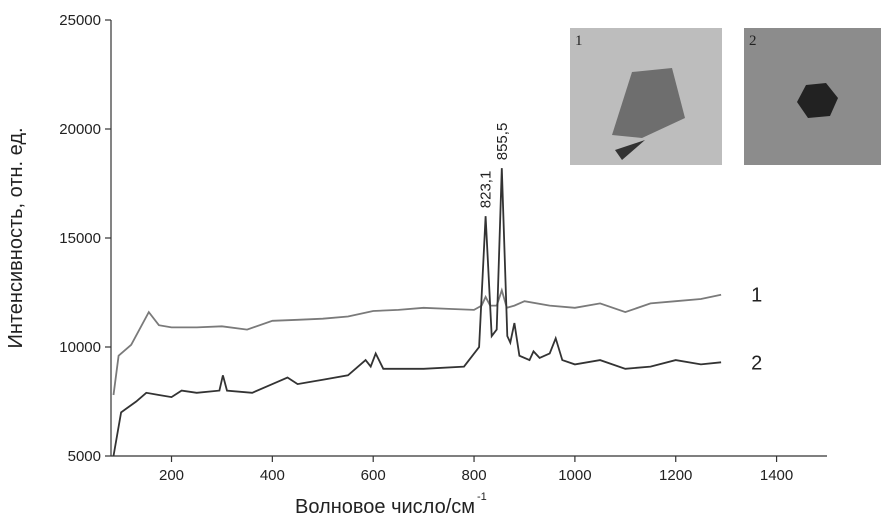 This screenshot has height=526, width=883. Describe the element at coordinates (486, 190) in the screenshot. I see `peak-annotation: 823,1` at that location.